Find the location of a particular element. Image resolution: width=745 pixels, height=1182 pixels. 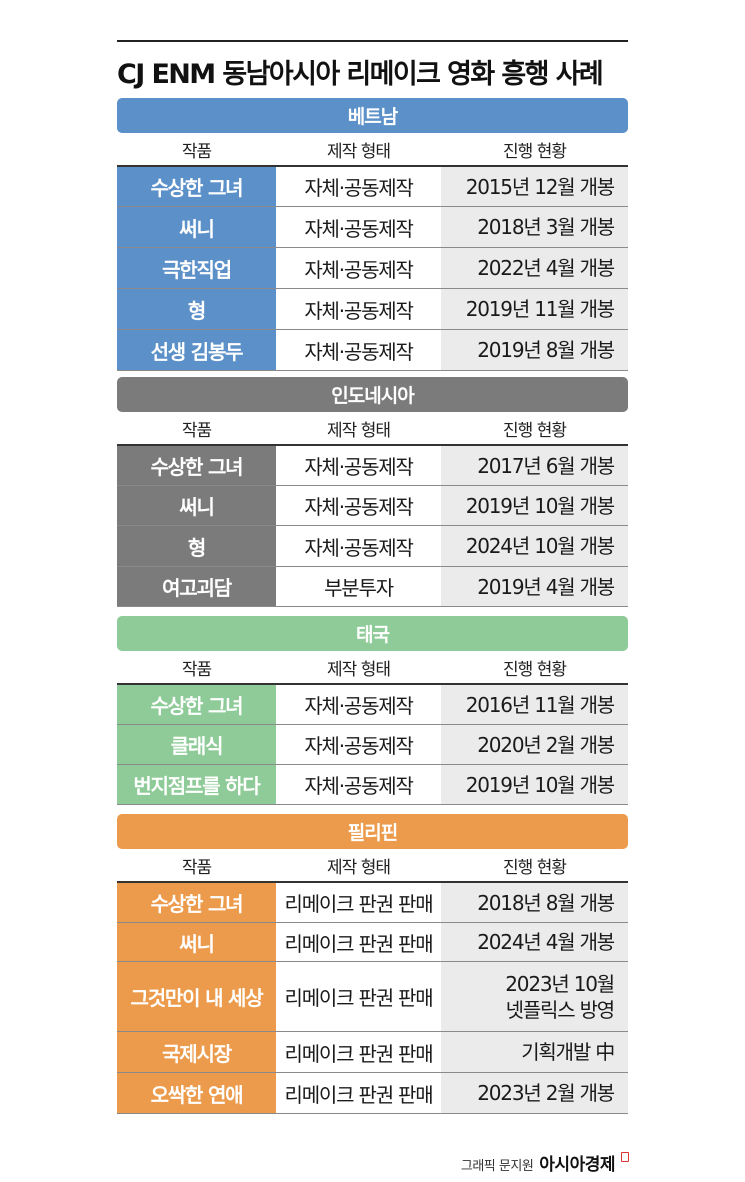

status-line: 2019년 8월 개봉 is located at coordinates (546, 350).